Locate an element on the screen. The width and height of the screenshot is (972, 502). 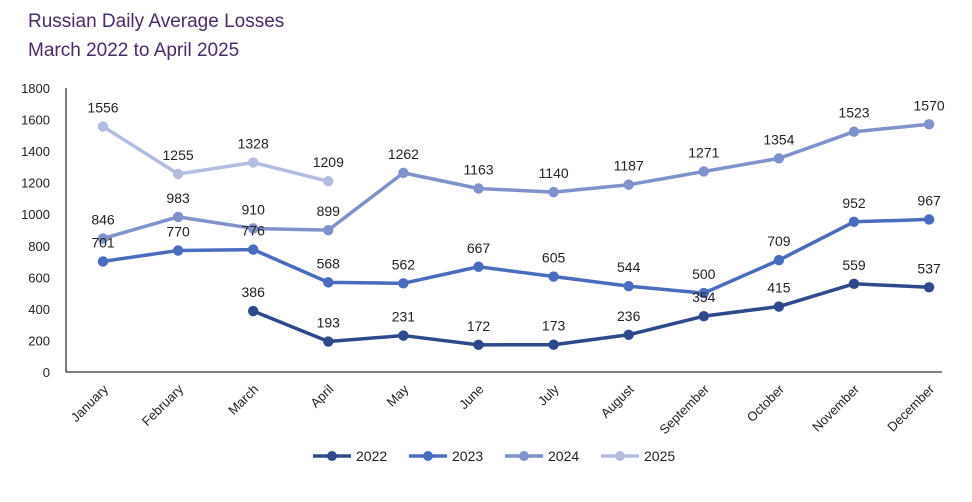
data-label-2025: 1556 is located at coordinates (102, 107).